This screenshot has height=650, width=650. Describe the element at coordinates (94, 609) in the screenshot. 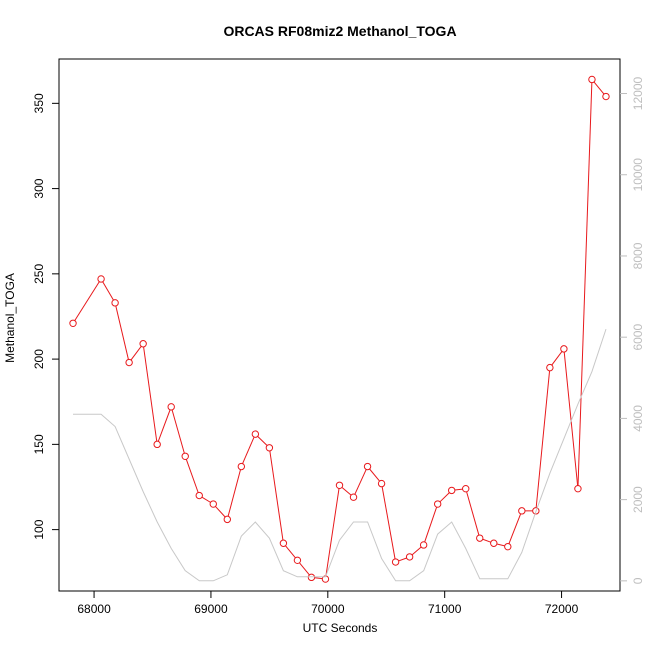

I see `x-tick-label: 68000` at that location.